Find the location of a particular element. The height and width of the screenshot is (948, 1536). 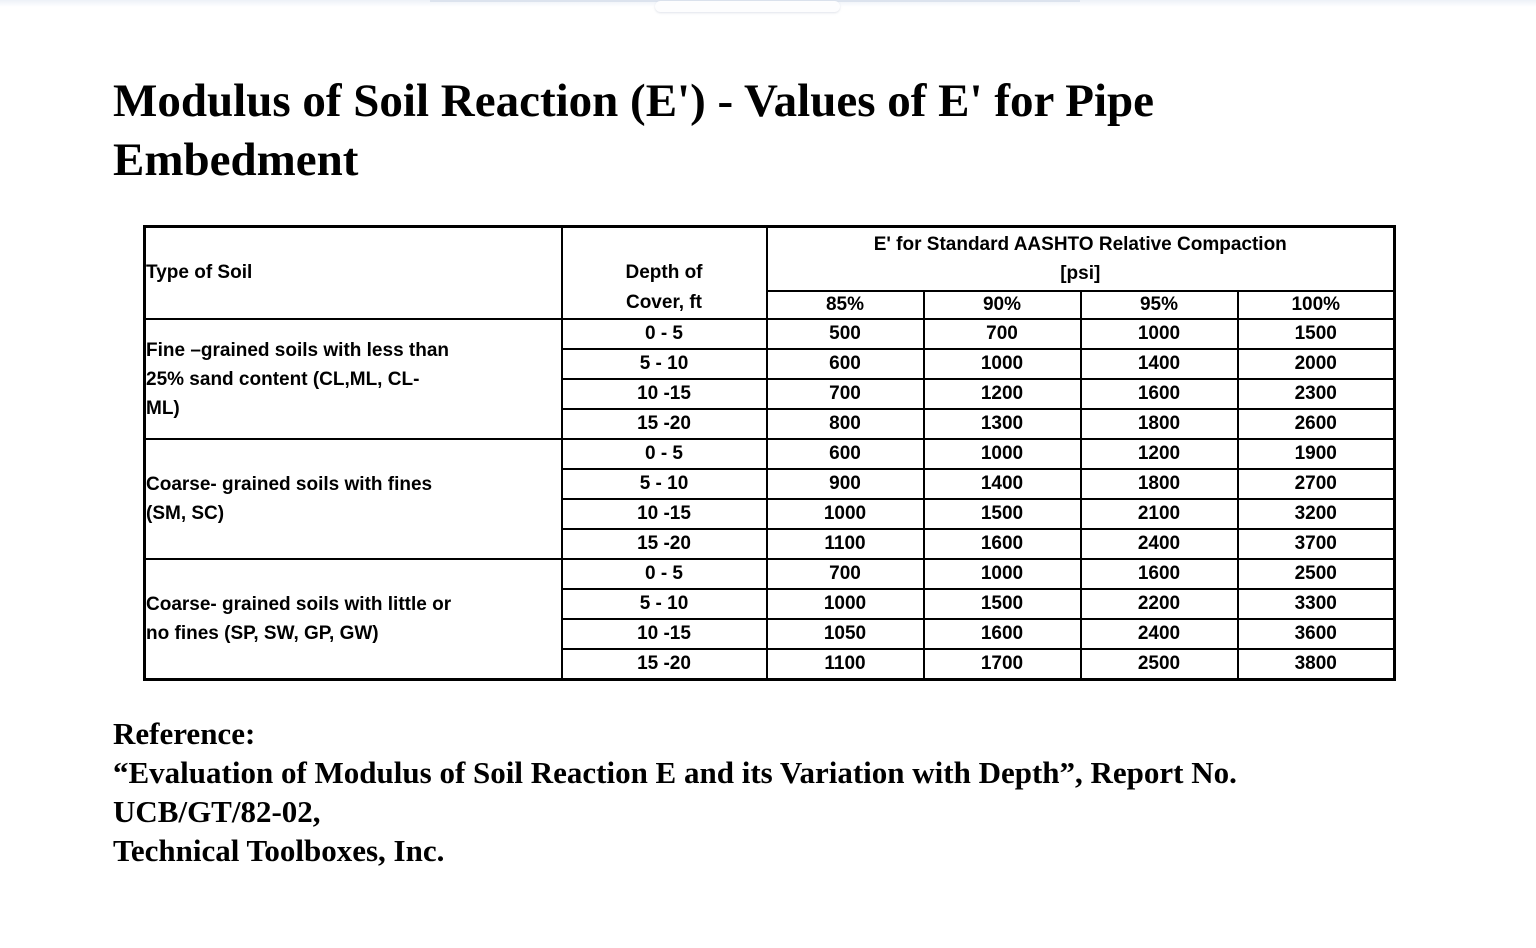

table-row: 15 -20 1100 1700 2500 3800 is located at coordinates (770, 664).